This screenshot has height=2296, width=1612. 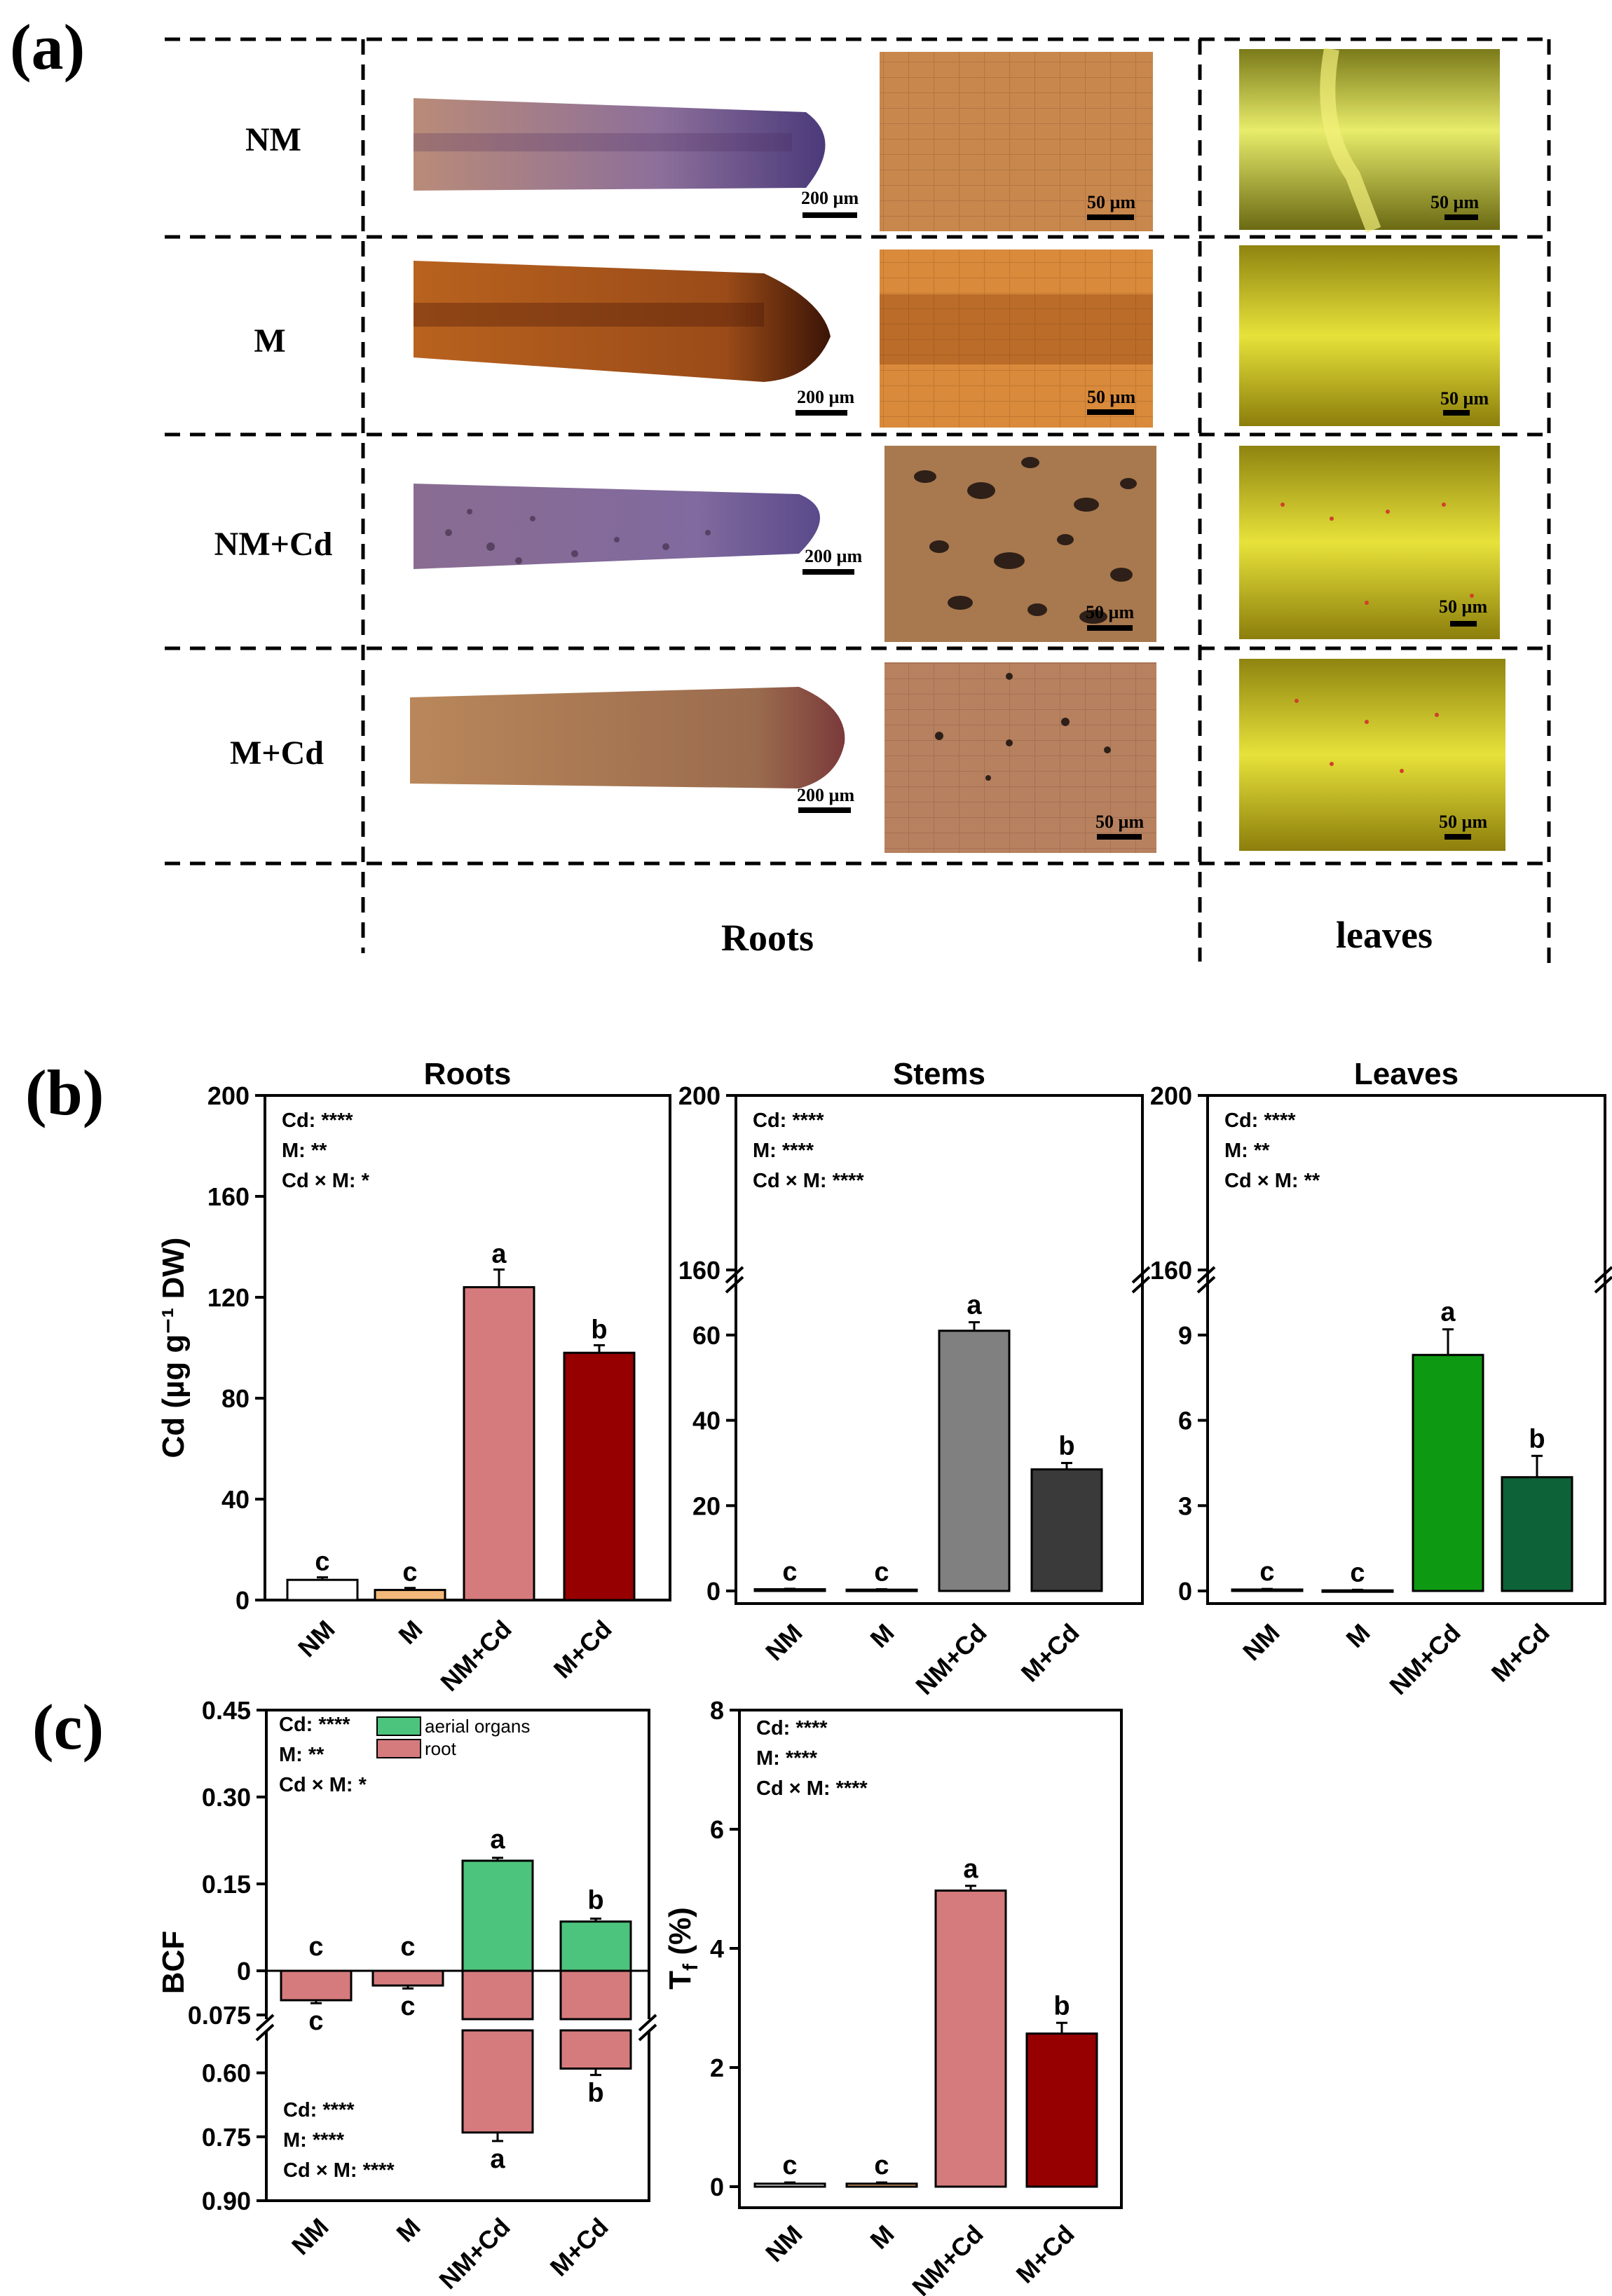 What do you see at coordinates (1369, 335) in the screenshot?
I see `leaf-image-m` at bounding box center [1369, 335].